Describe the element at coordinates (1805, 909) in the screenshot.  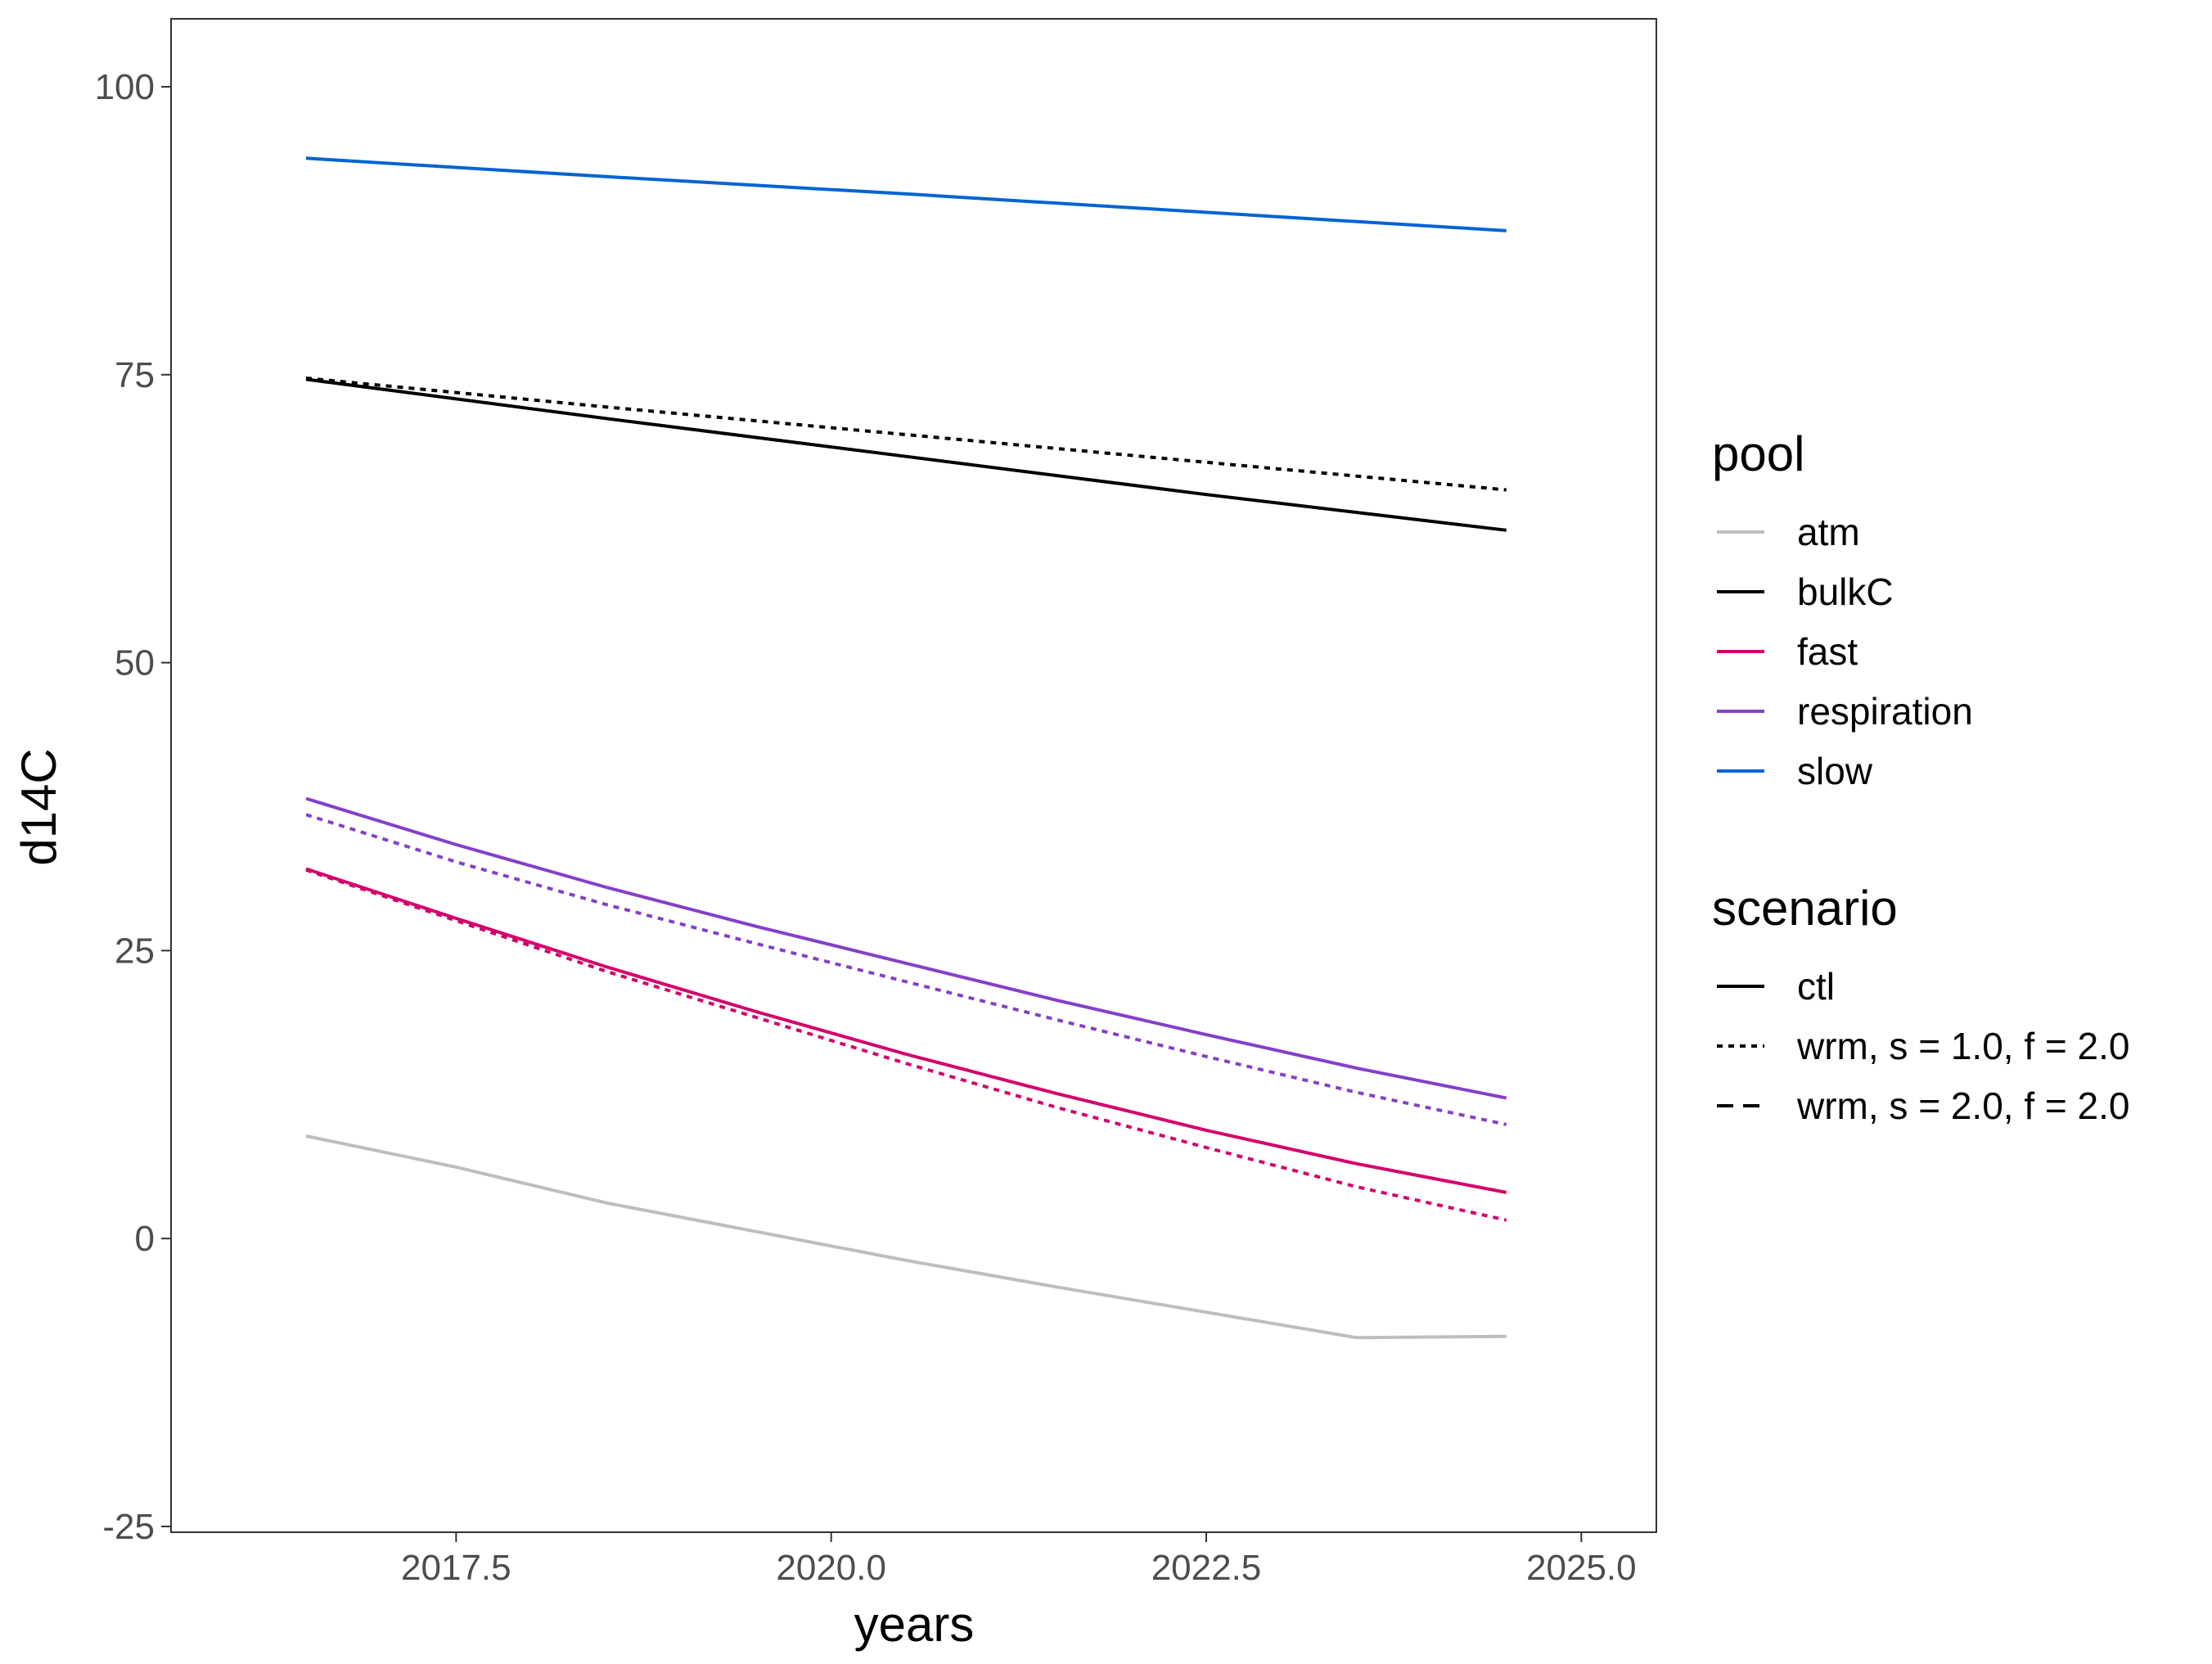
I see `legend-title-scenario: scenario` at that location.